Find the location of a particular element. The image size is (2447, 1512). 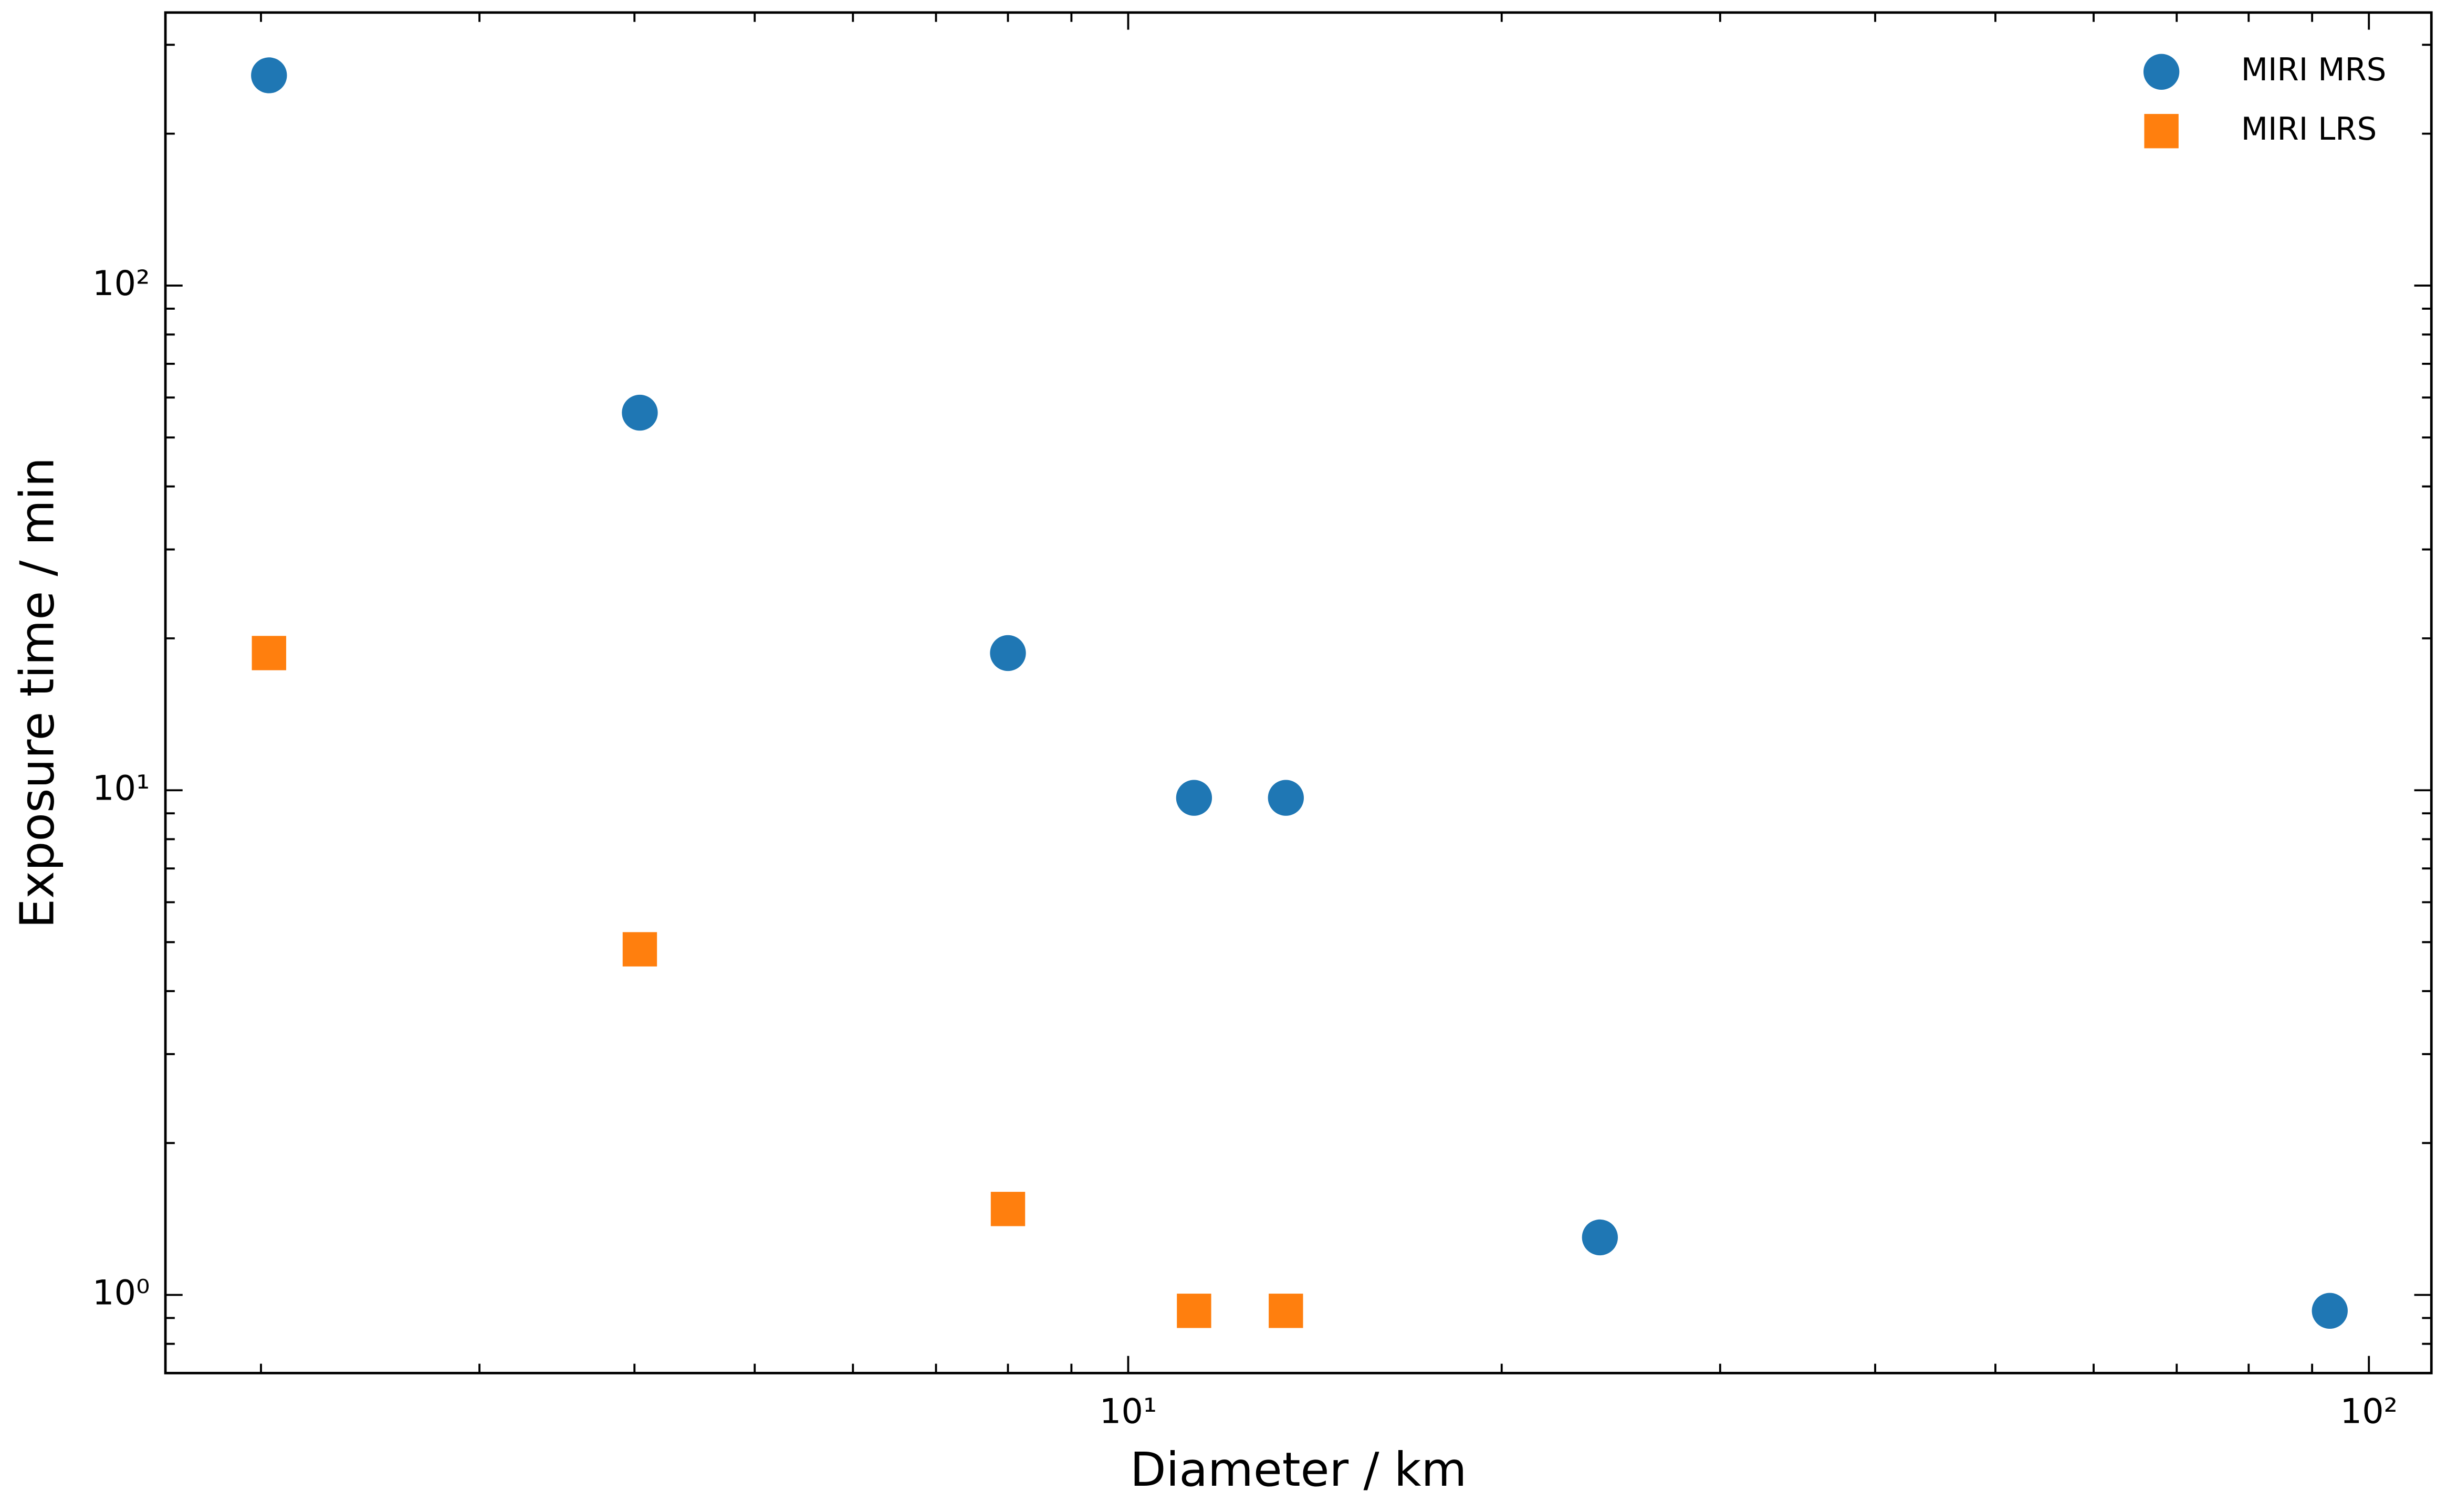

y-tick-label: 10⁰ is located at coordinates (121, 1293).